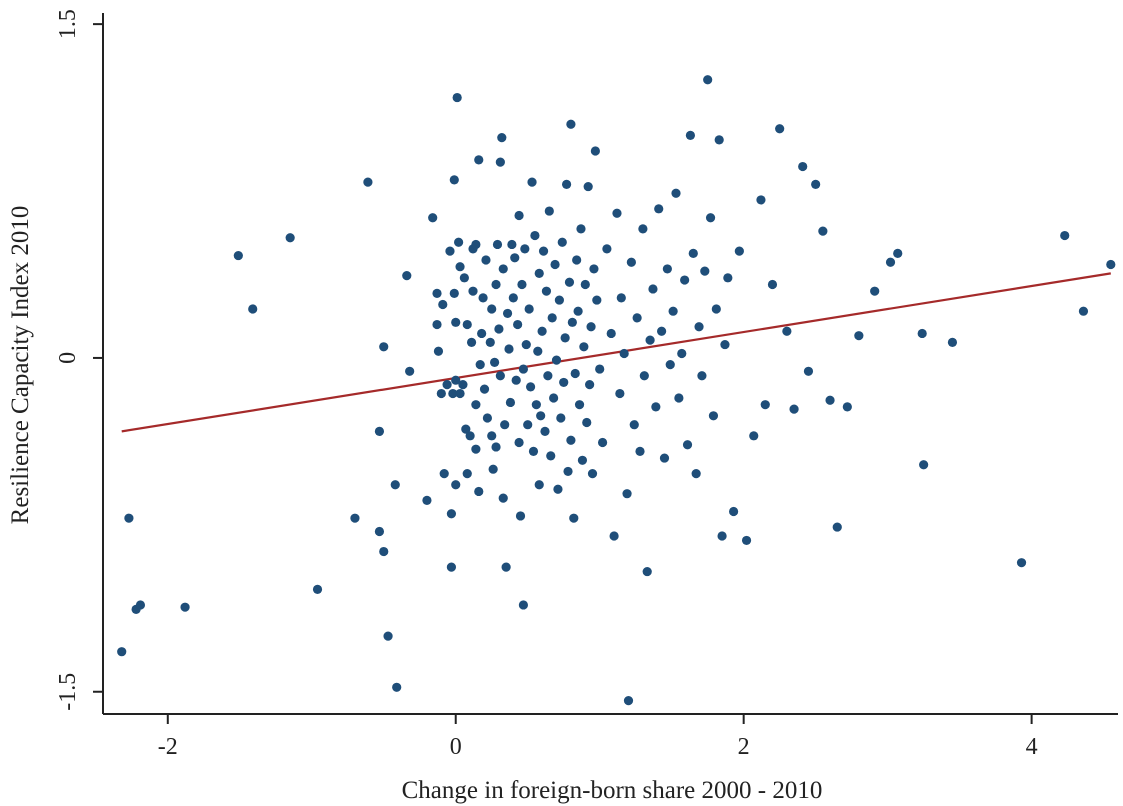 Image resolution: width=1123 pixels, height=806 pixels. I want to click on y-axis-ticks: -1.5 0 1.5, so click(79, 360).